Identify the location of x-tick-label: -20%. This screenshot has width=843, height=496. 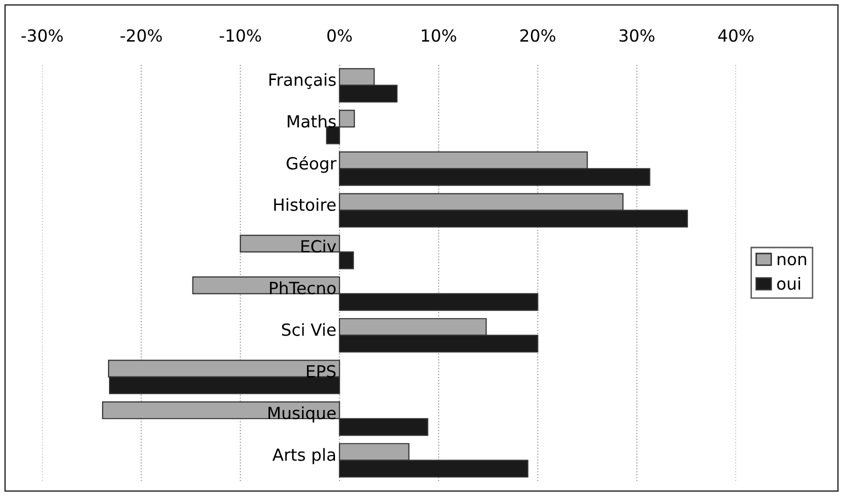
(141, 35).